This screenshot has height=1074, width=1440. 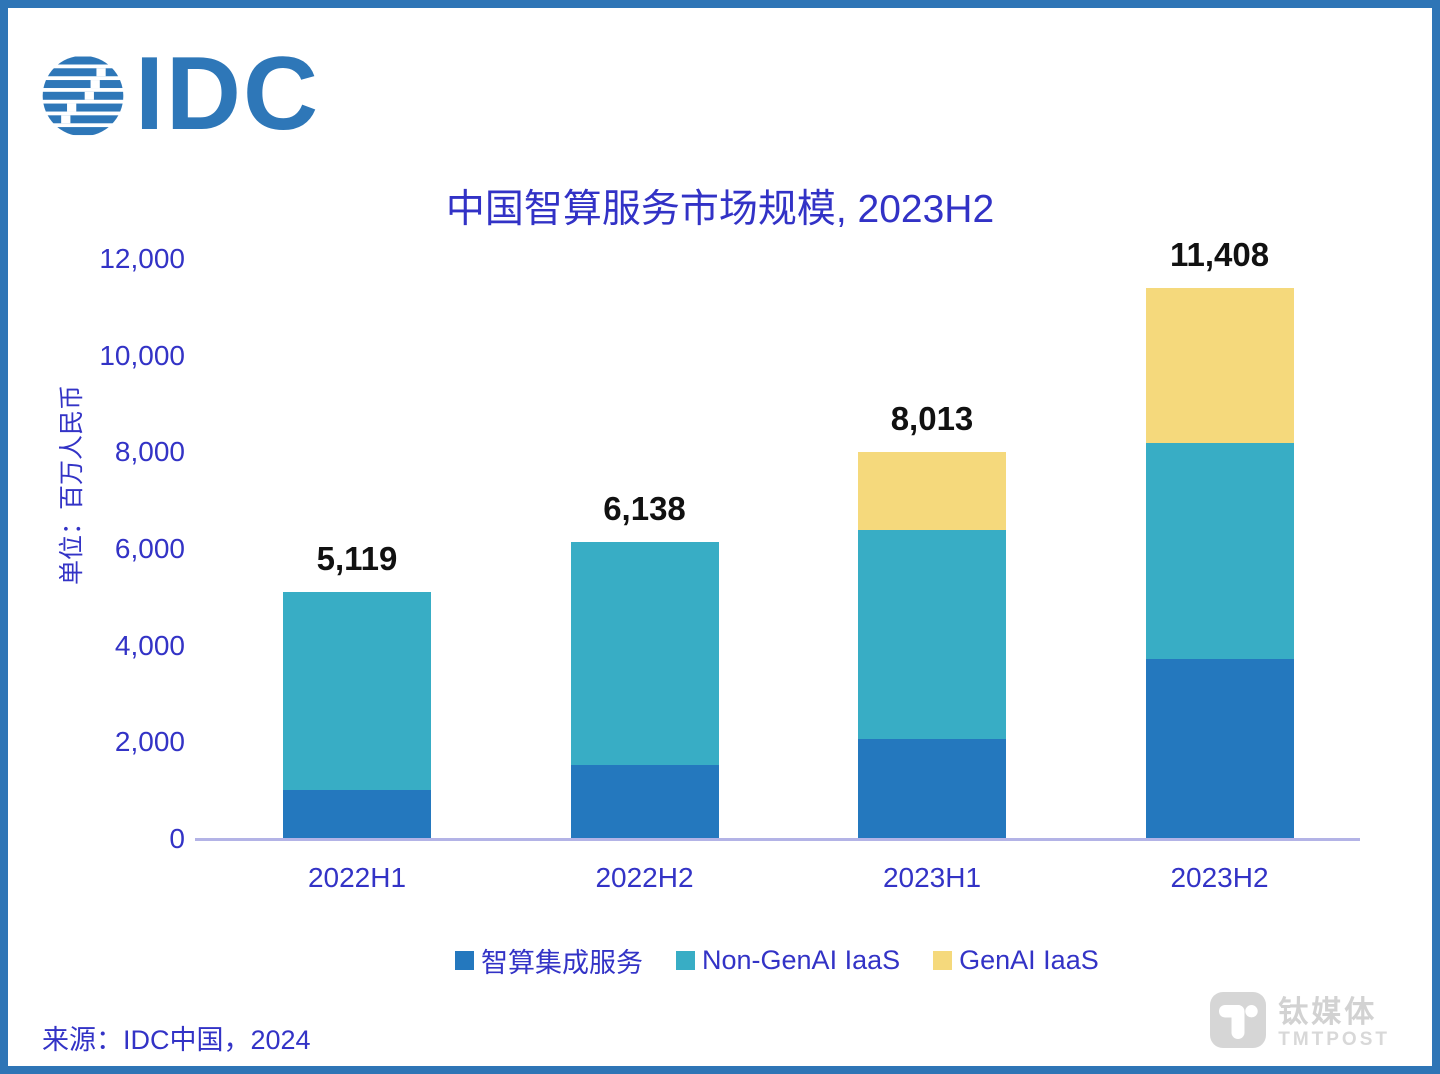 I want to click on bar-total-label: 5,119, so click(x=357, y=558).